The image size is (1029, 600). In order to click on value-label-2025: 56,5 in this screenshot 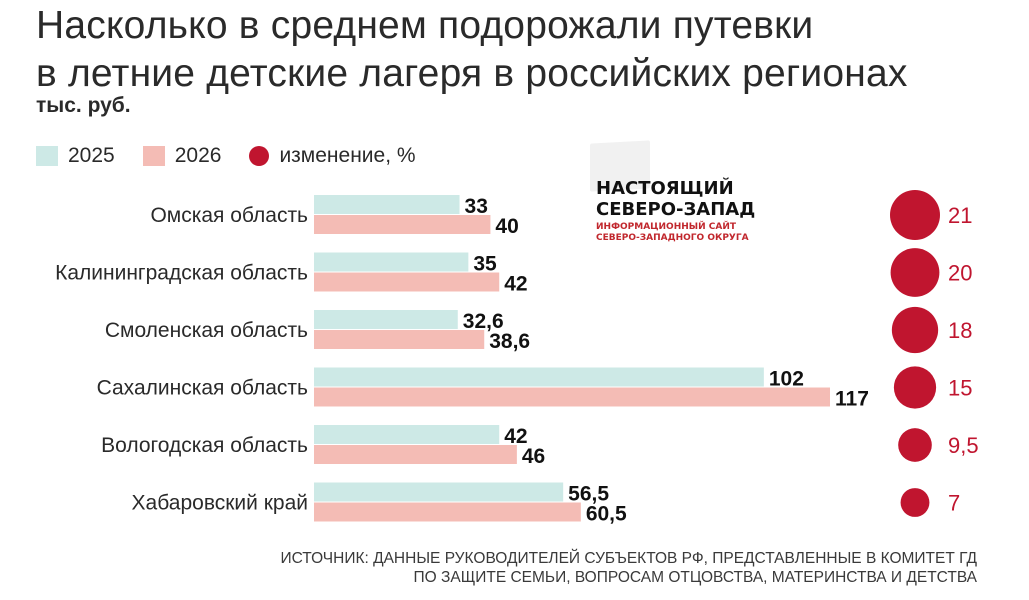, I will do `click(588, 494)`.